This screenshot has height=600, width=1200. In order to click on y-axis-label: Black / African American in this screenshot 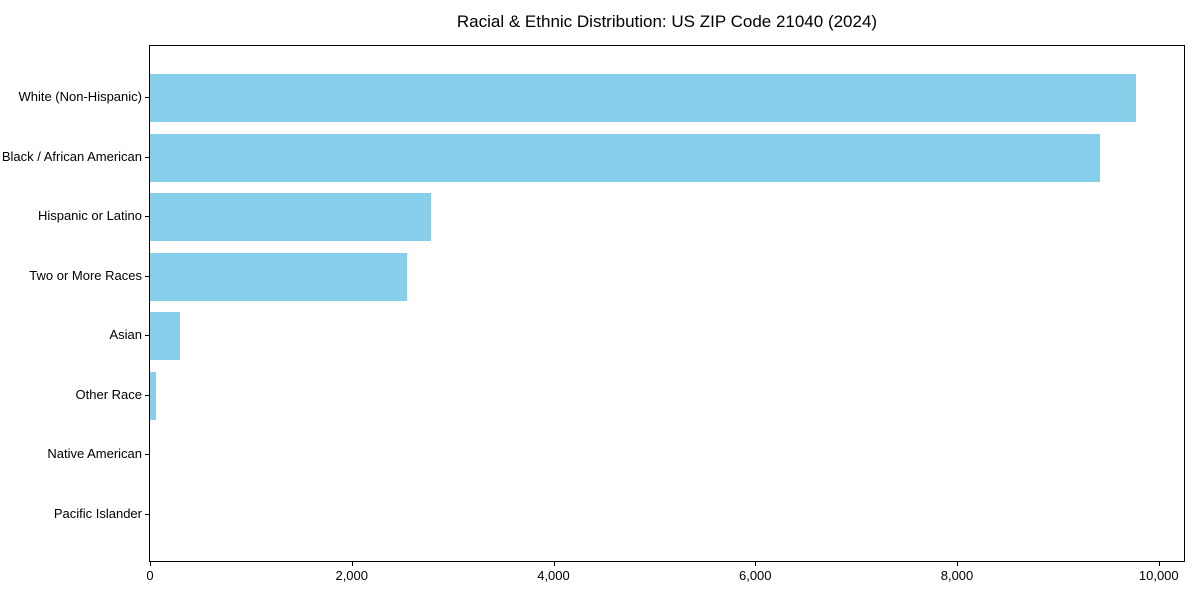, I will do `click(71, 156)`.